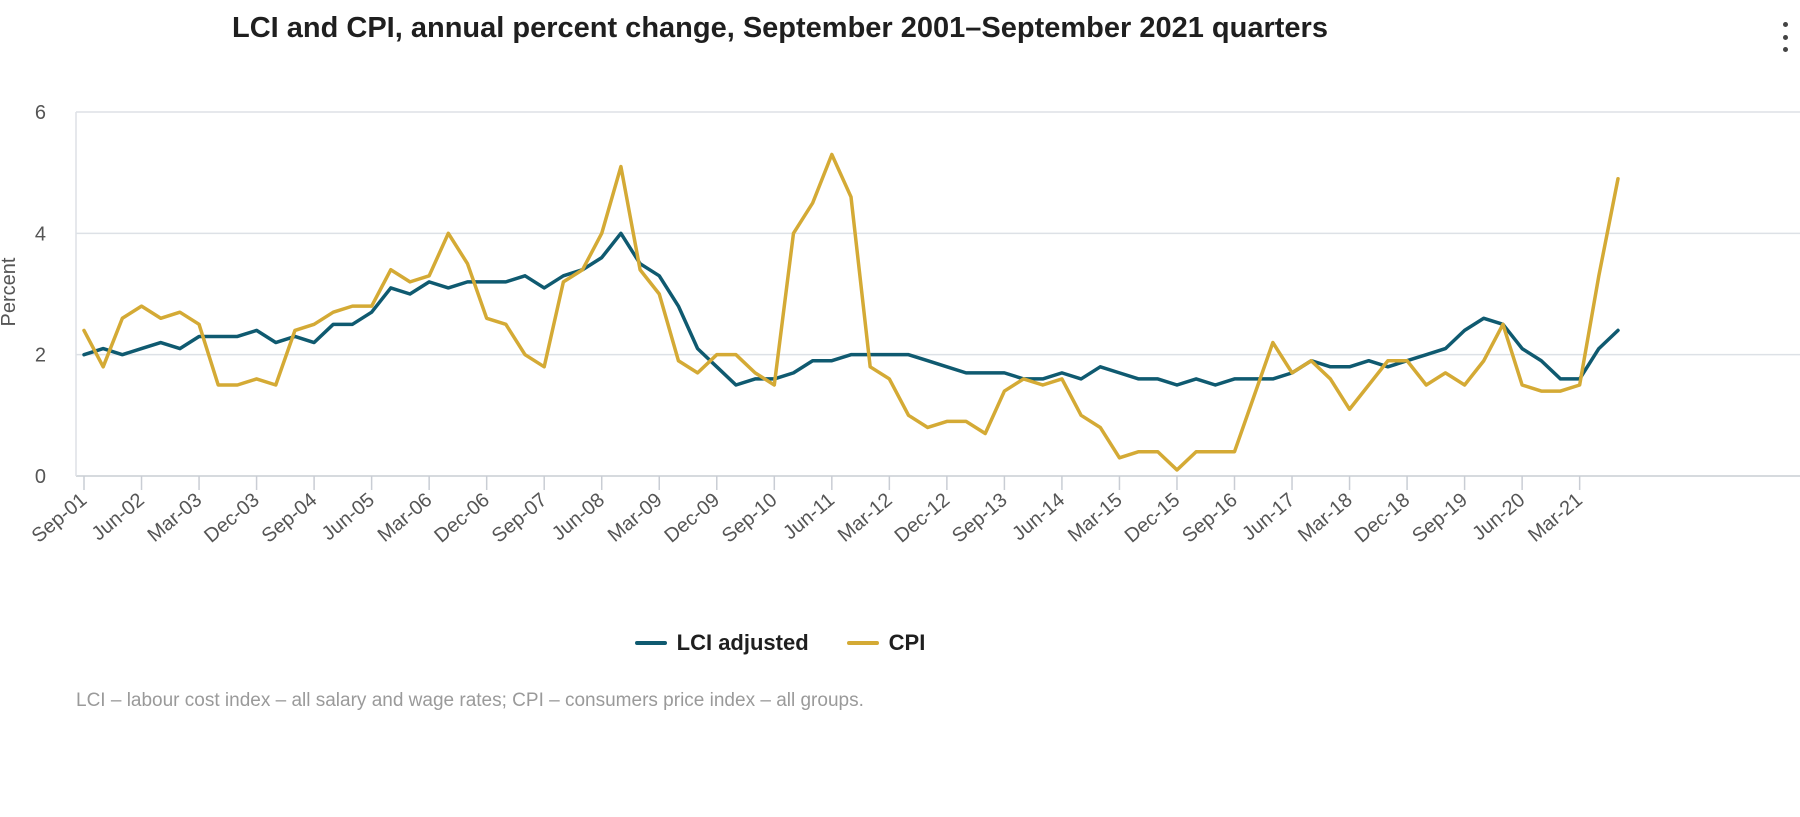 Image resolution: width=1800 pixels, height=817 pixels. I want to click on x-tick-label: Sep-01, so click(60, 518).